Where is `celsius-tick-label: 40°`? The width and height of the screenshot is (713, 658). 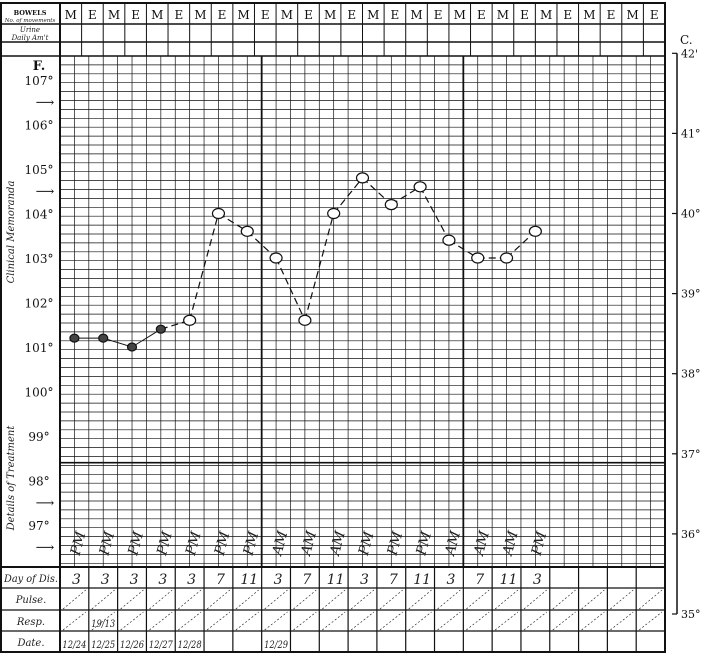
celsius-tick-label: 40° is located at coordinates (691, 214).